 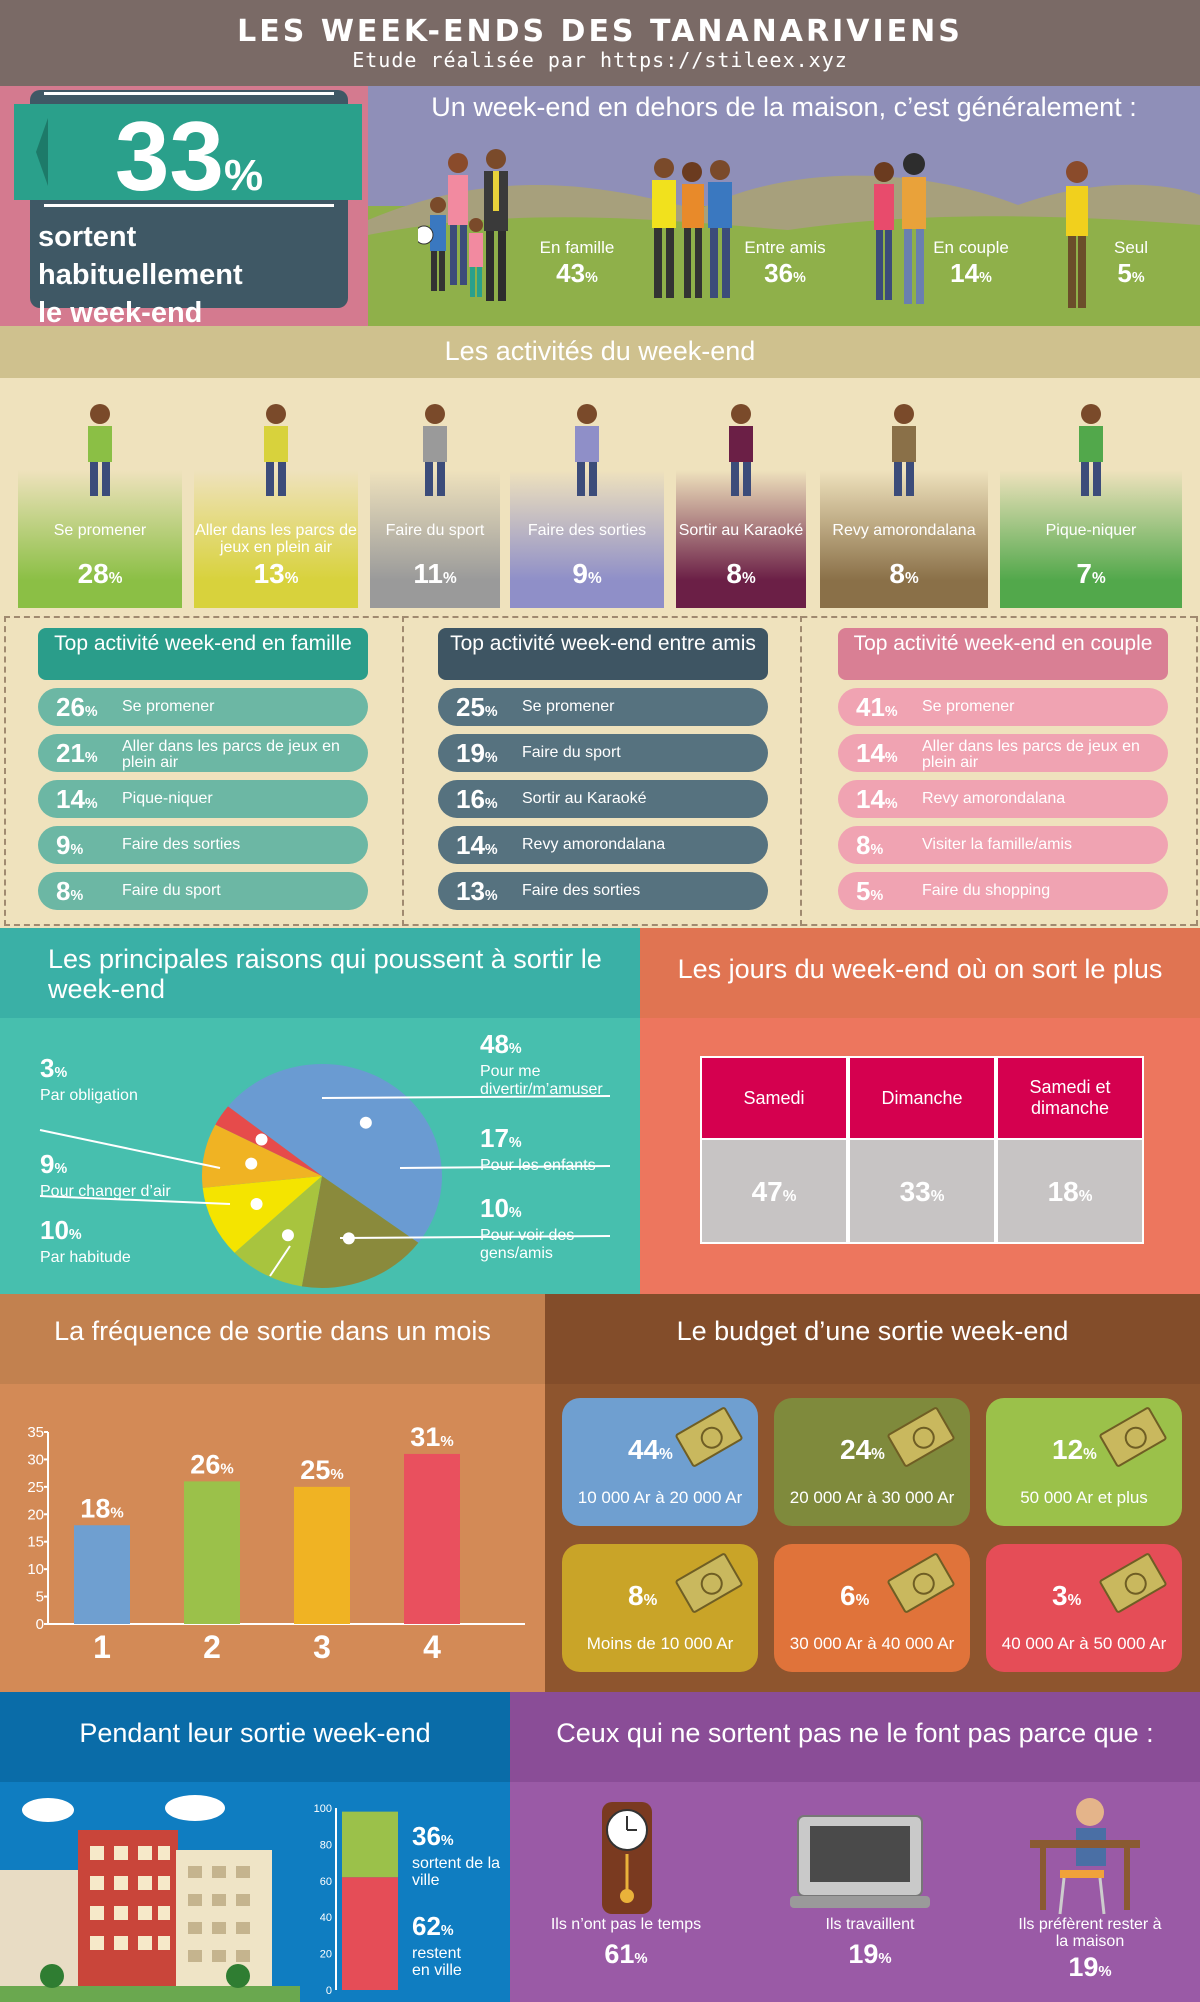 What do you see at coordinates (435, 573) in the screenshot?
I see `activity-value: 11%` at bounding box center [435, 573].